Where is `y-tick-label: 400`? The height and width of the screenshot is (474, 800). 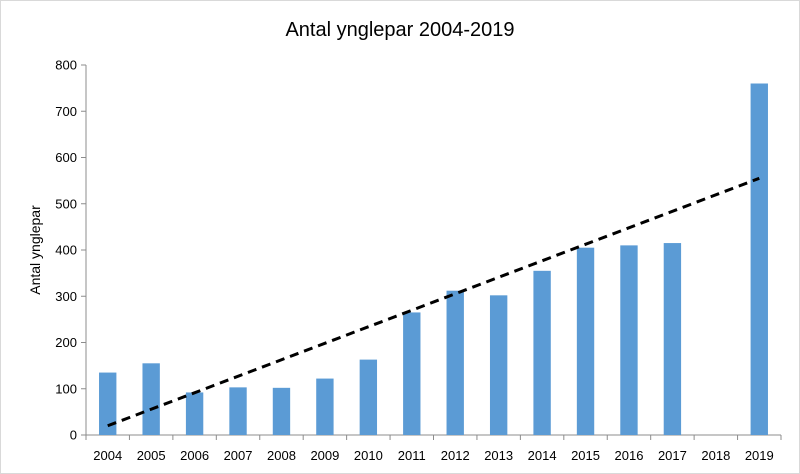 y-tick-label: 400 is located at coordinates (66, 250).